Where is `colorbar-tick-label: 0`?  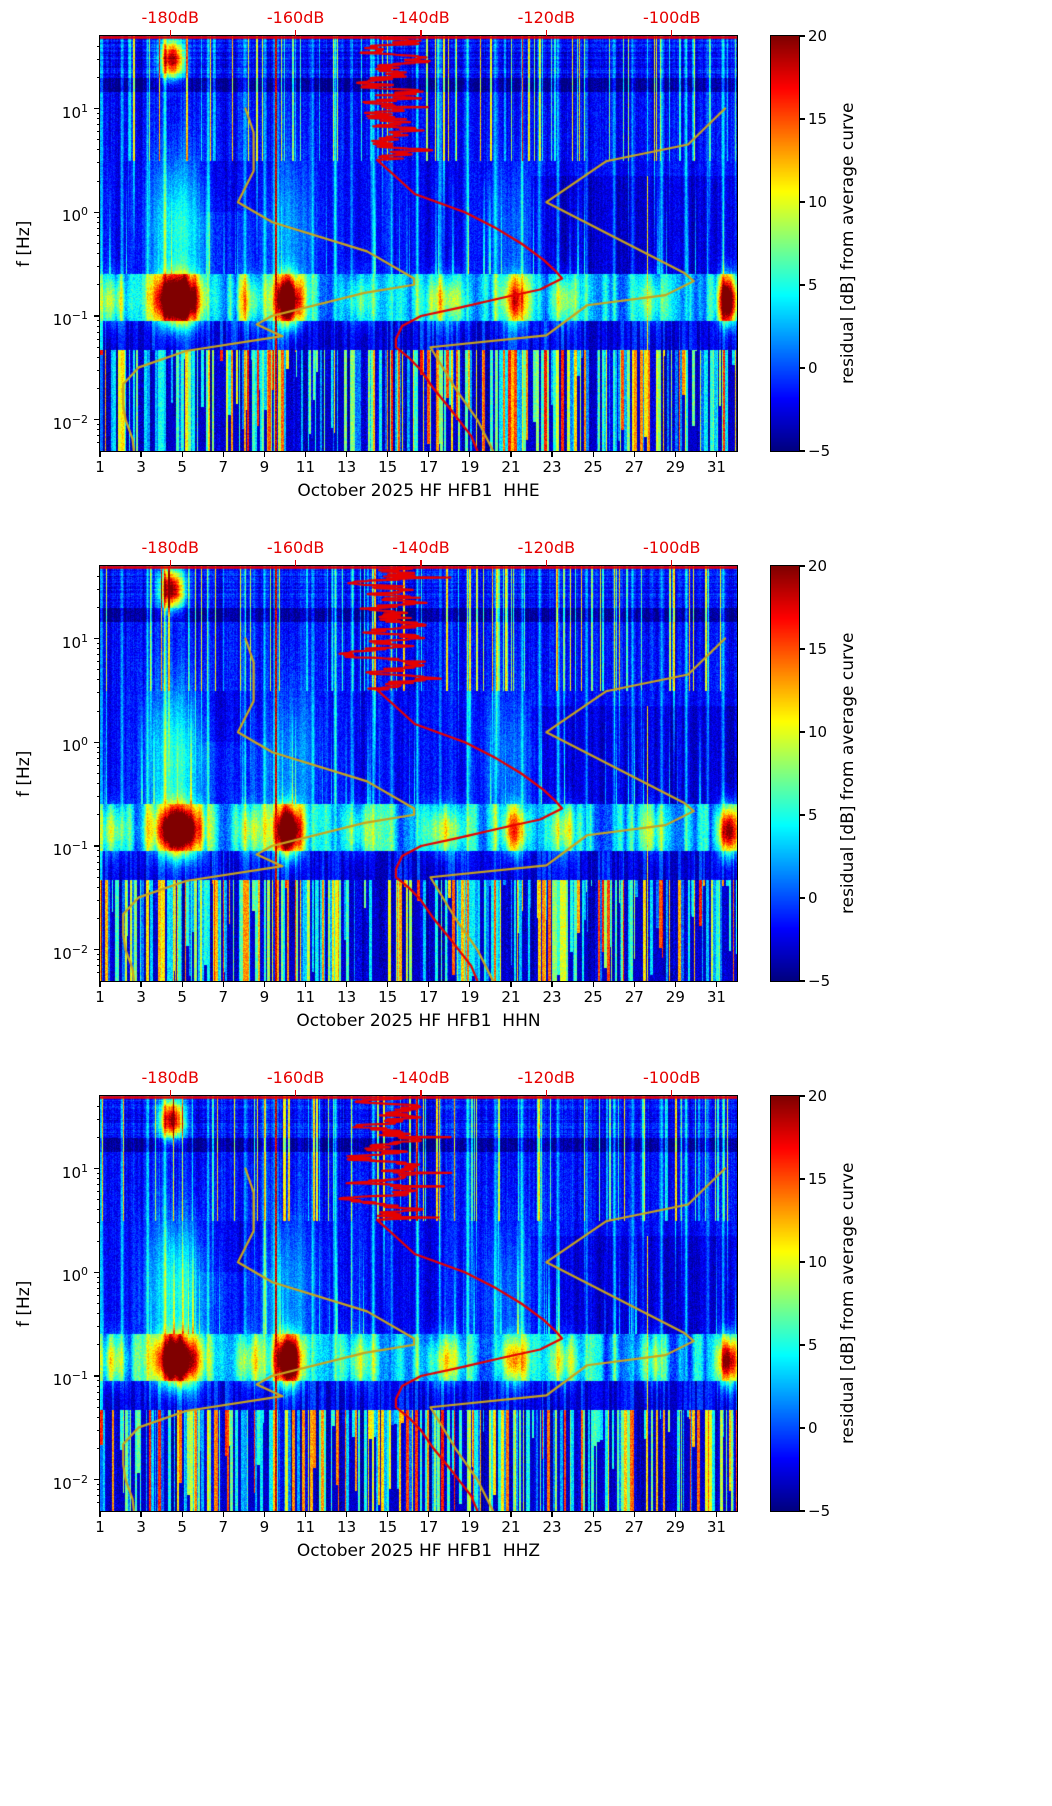
colorbar-tick-label: 0 is located at coordinates (813, 368).